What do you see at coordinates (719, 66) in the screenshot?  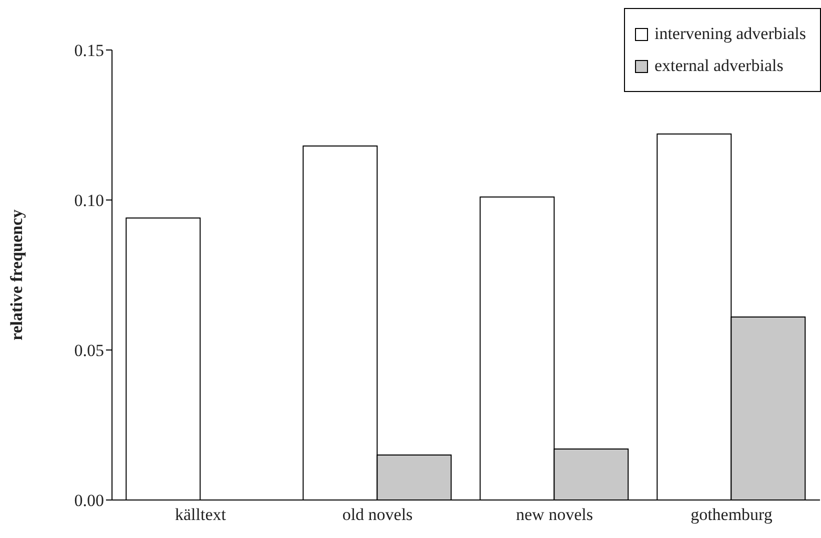 I see `legend-label: external adverbials` at bounding box center [719, 66].